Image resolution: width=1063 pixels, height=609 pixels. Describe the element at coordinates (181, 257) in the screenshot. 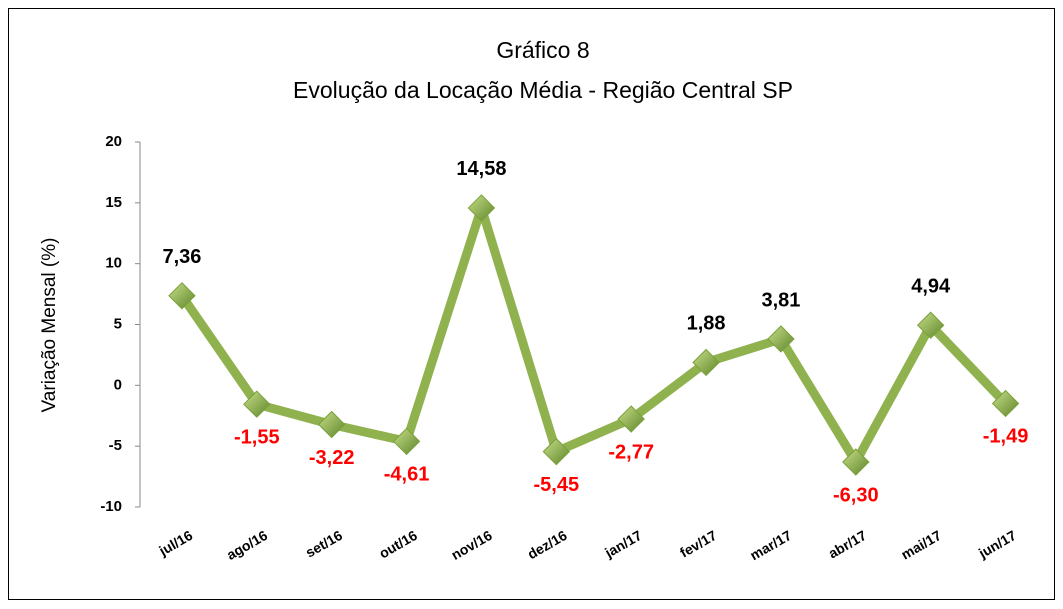

I see `data-label: 7,36` at that location.